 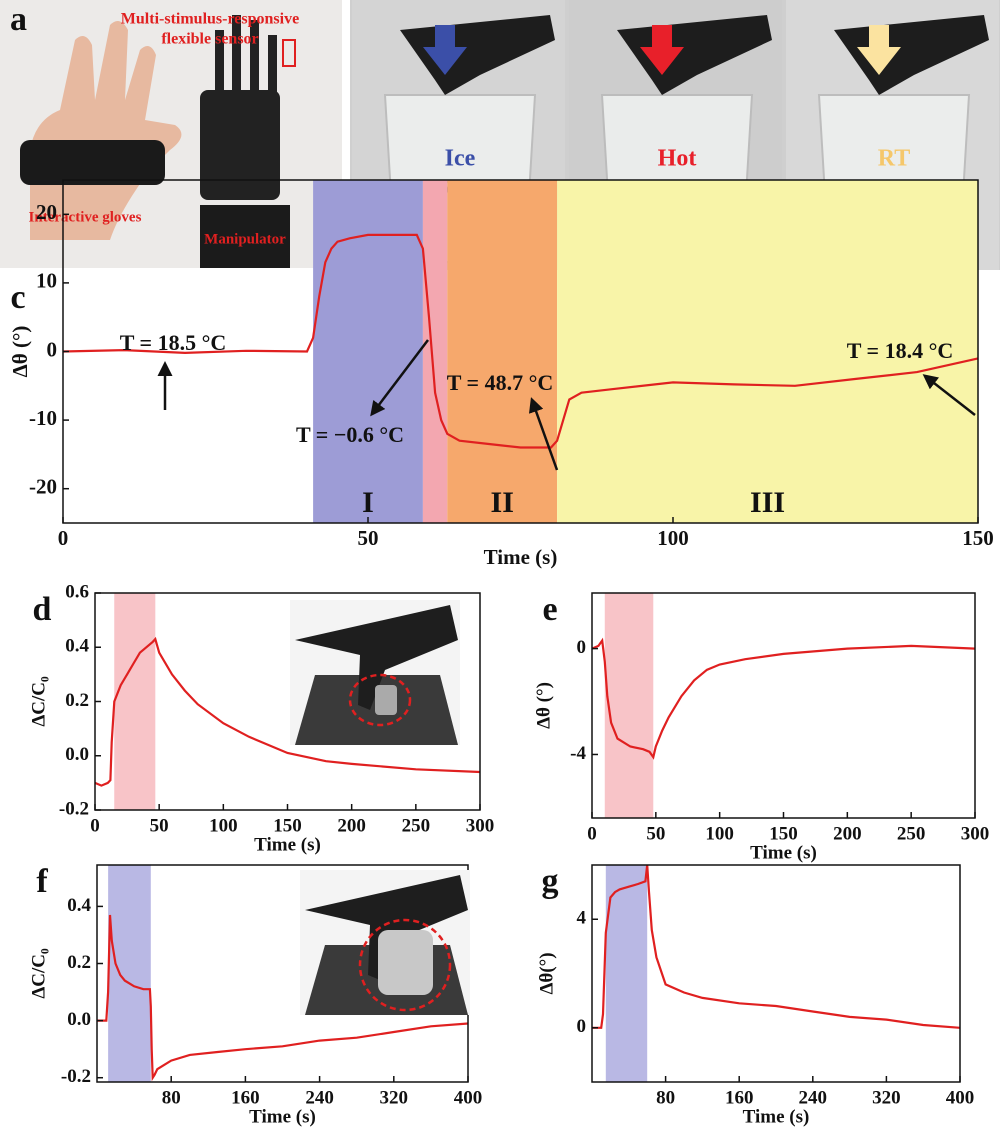 I want to click on hand, so click(x=106, y=130).